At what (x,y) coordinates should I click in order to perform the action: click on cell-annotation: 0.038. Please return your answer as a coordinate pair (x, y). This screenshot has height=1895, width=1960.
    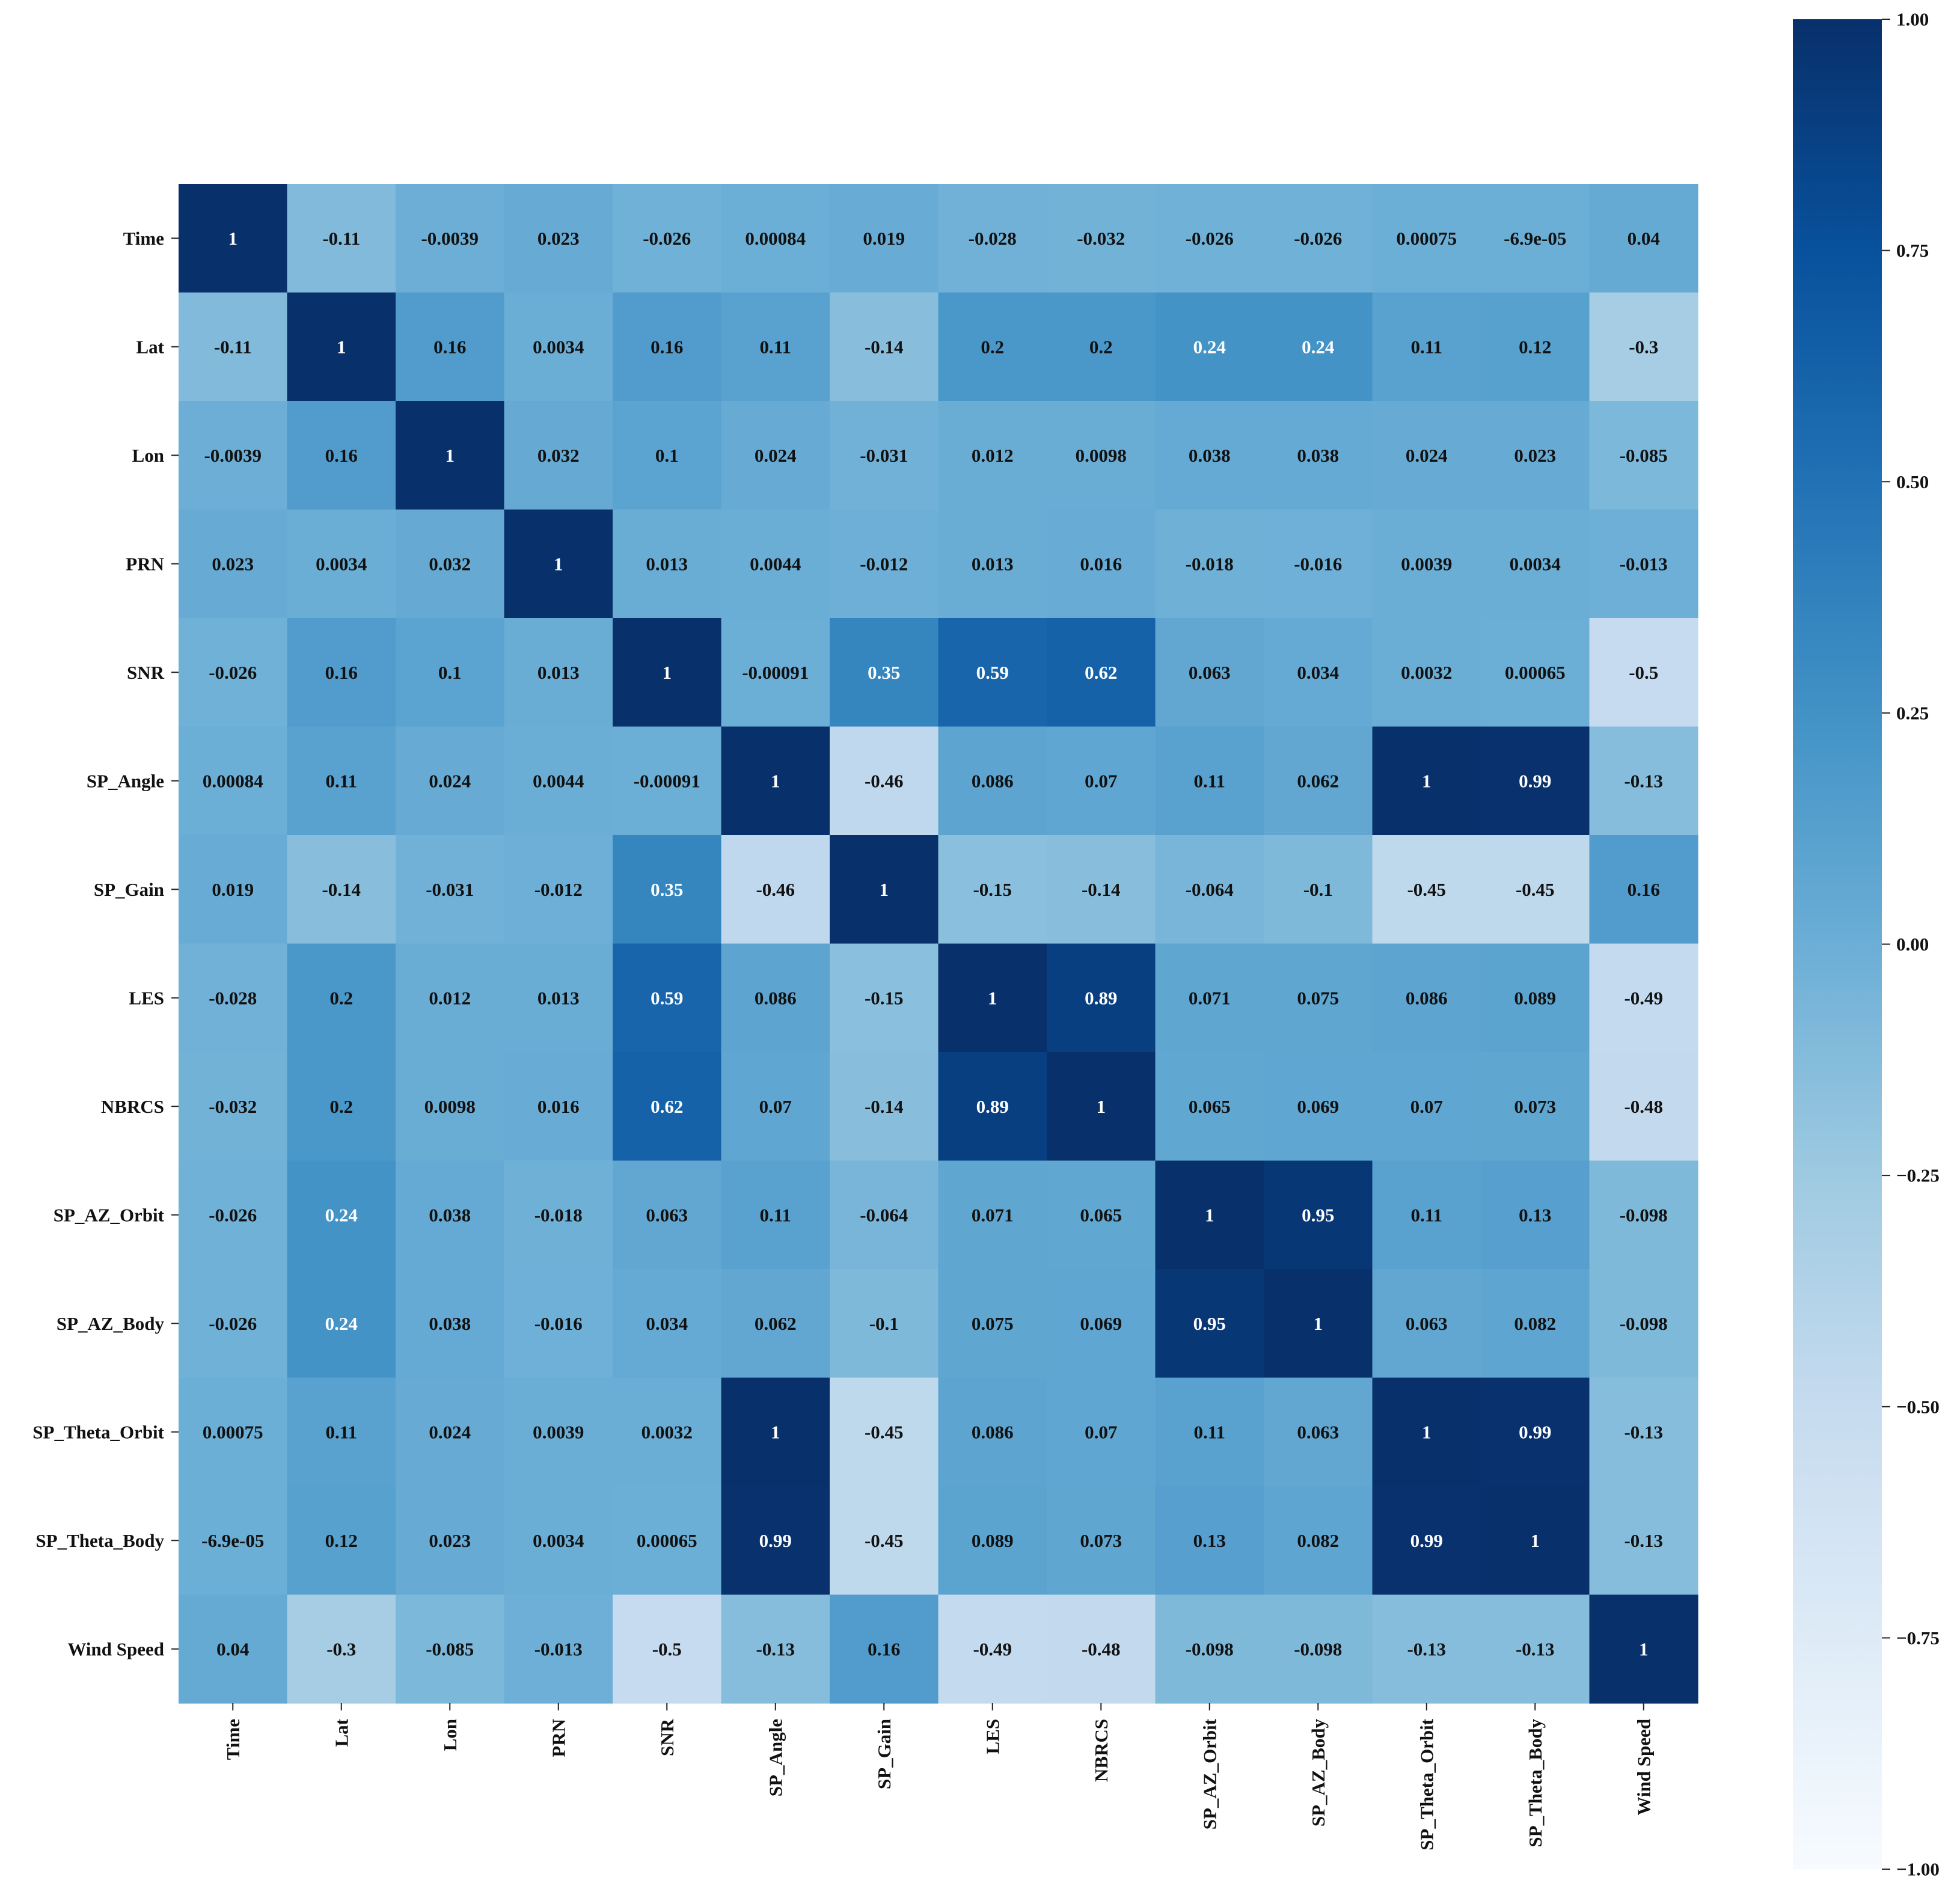
    Looking at the image, I should click on (450, 1323).